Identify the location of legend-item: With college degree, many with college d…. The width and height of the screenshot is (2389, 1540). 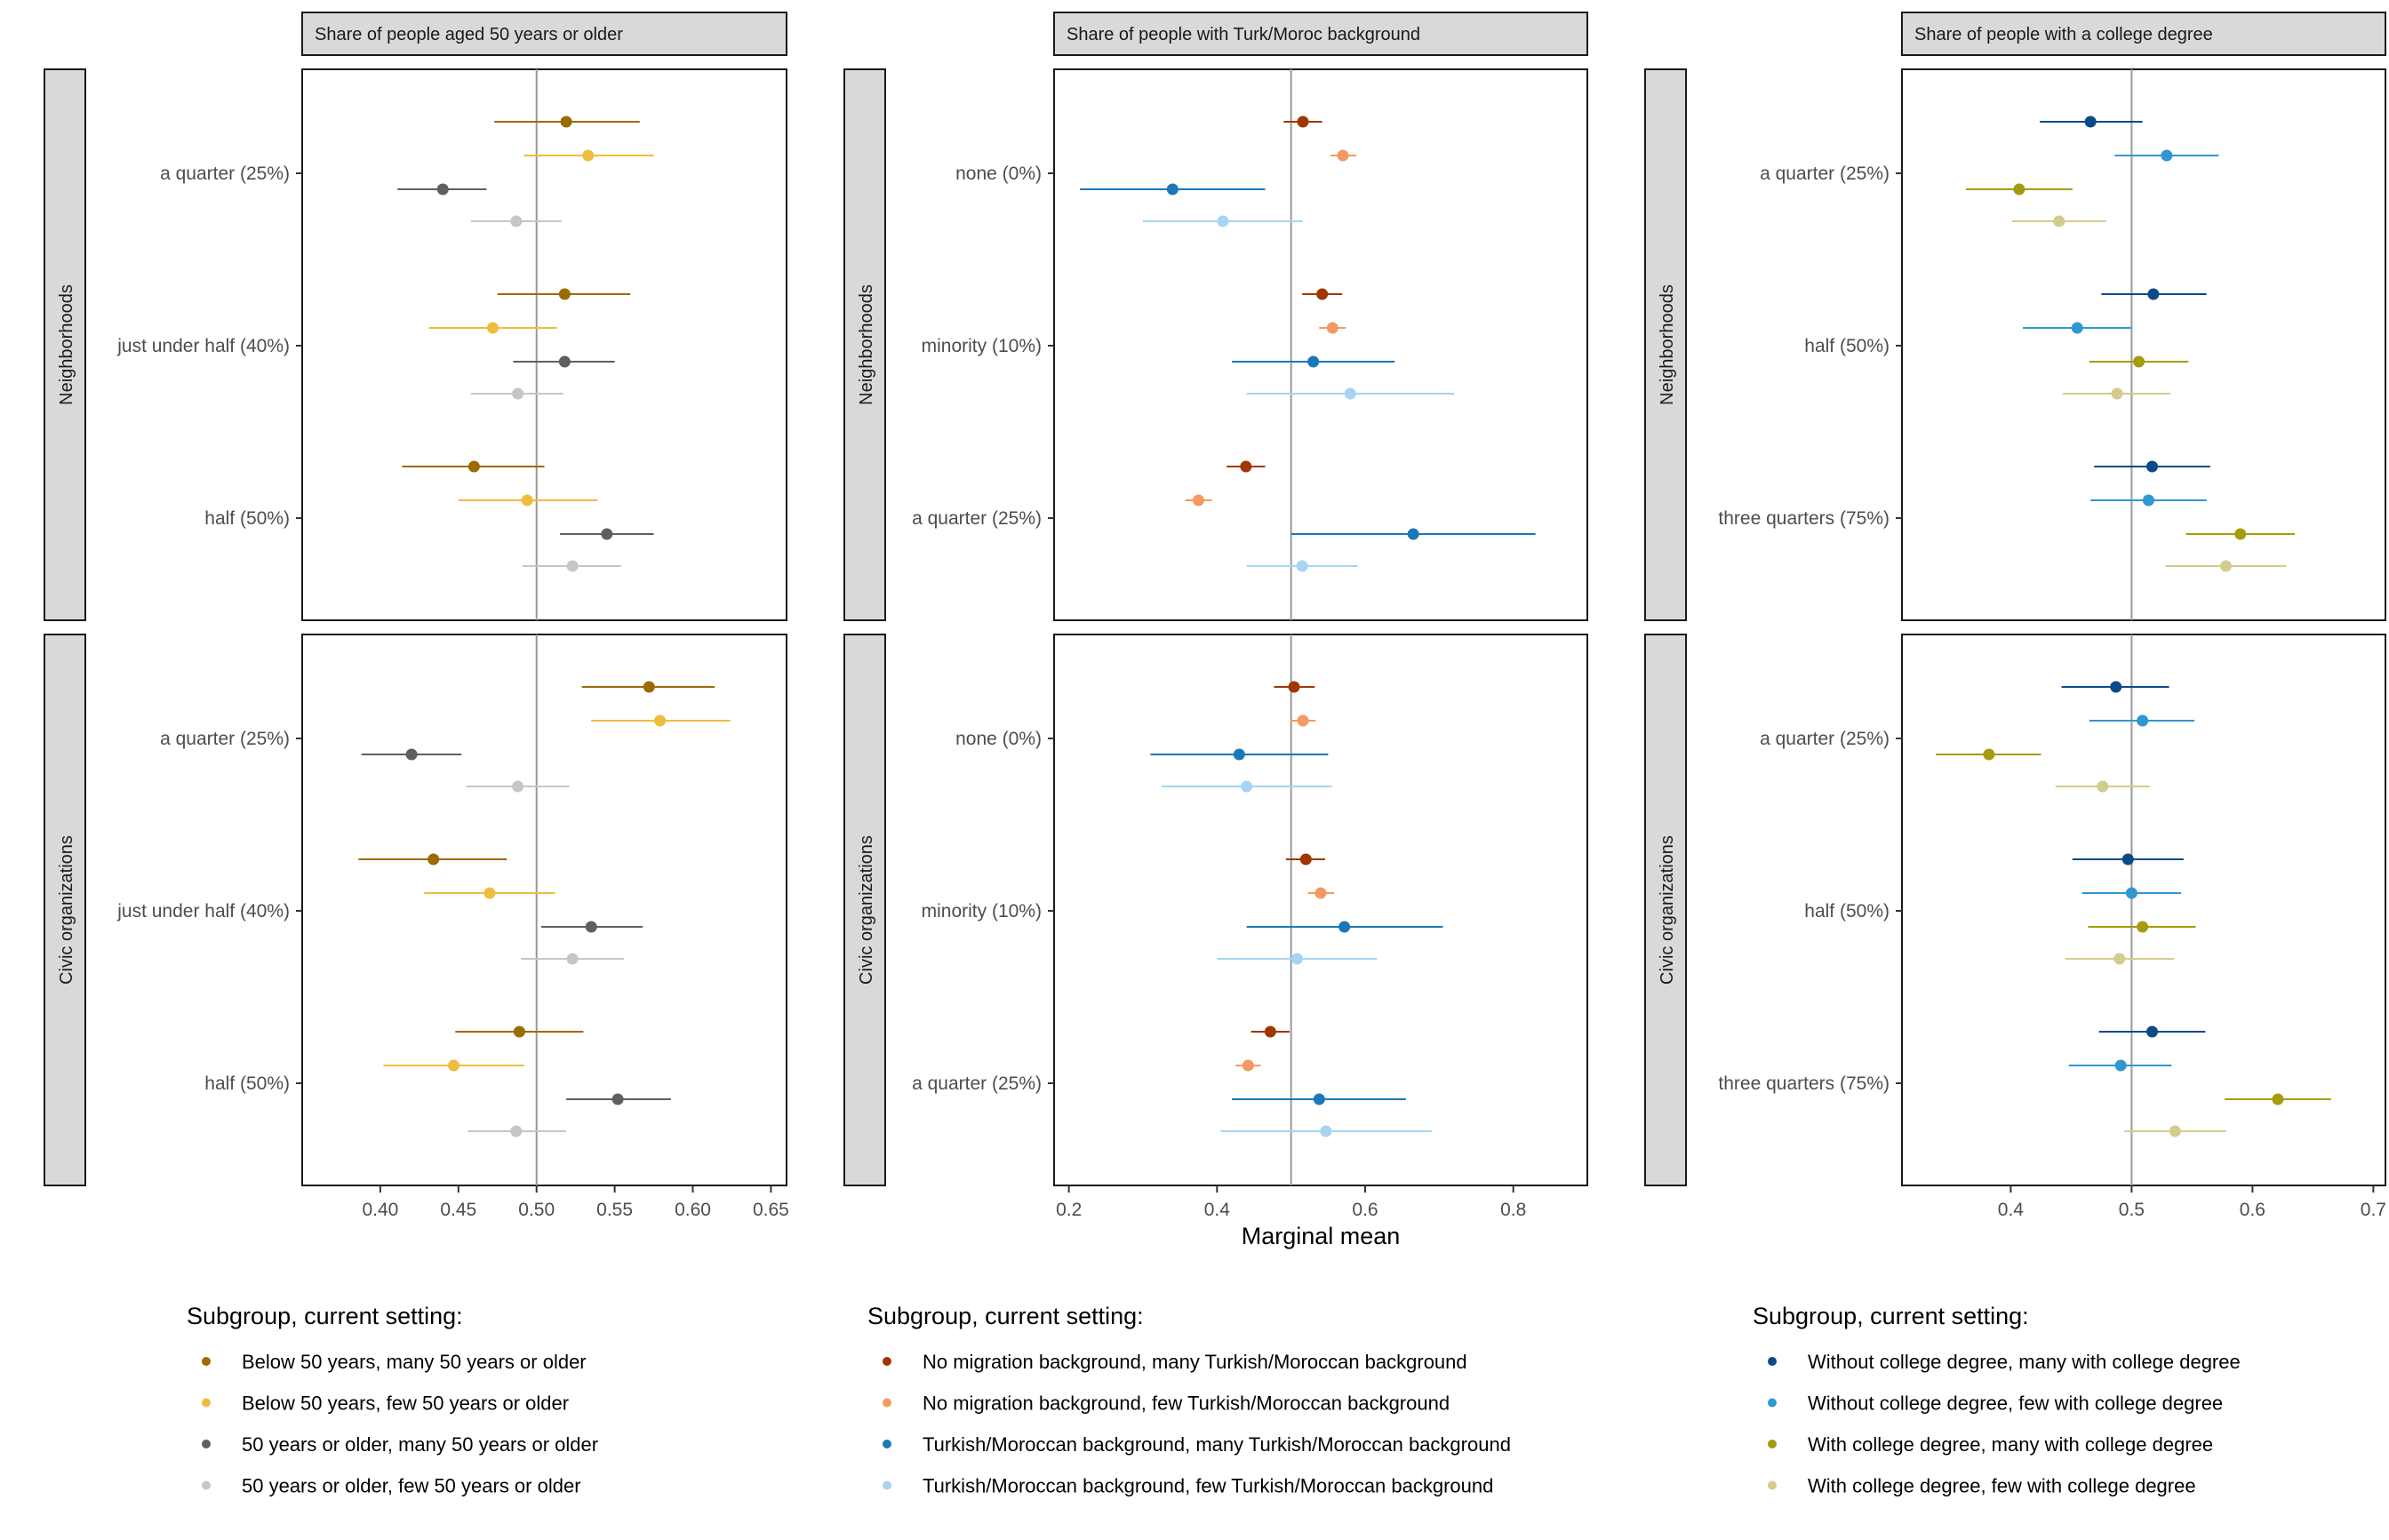
(1990, 1444).